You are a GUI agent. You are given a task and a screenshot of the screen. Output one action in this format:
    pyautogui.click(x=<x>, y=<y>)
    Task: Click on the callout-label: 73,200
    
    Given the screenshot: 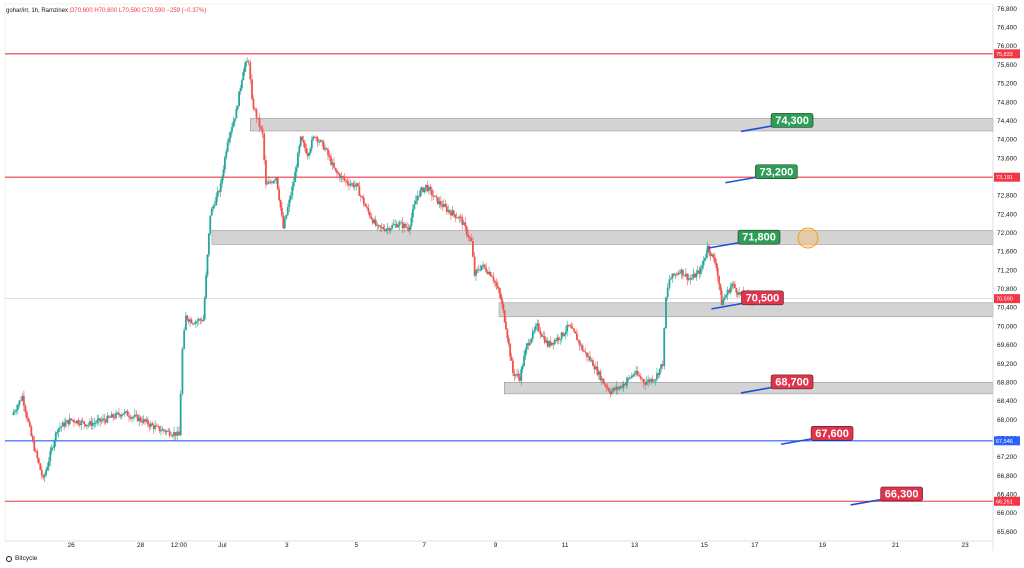 What is the action you would take?
    pyautogui.click(x=777, y=172)
    